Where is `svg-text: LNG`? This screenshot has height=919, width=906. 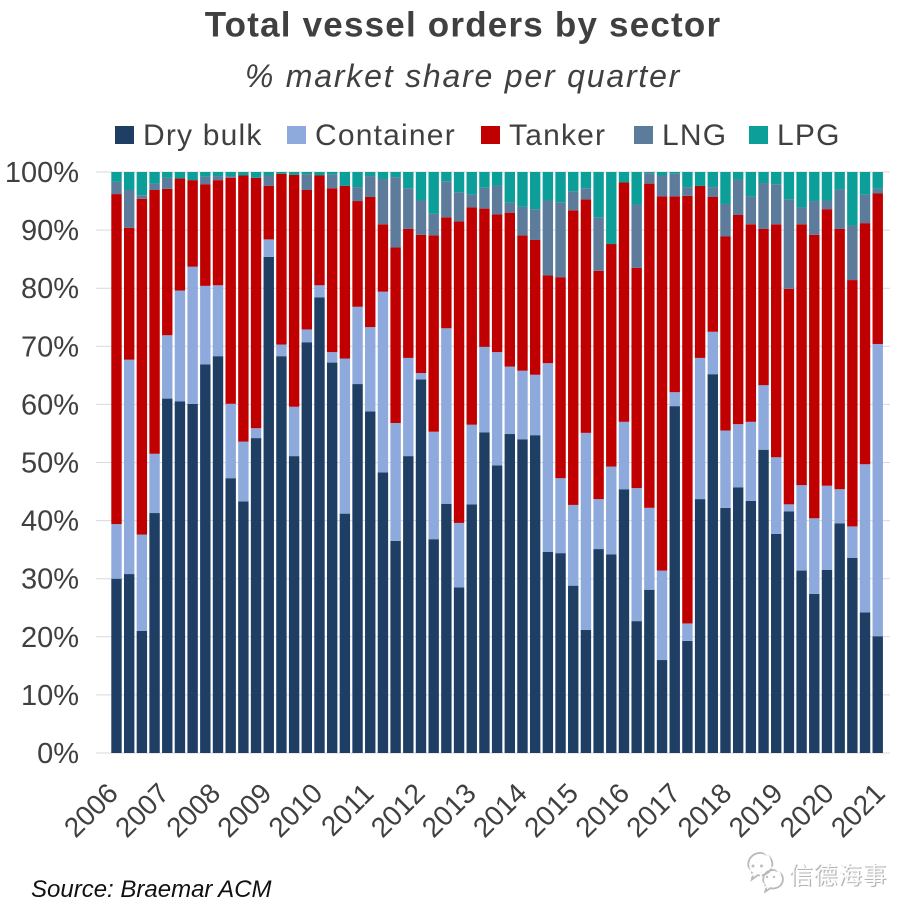 svg-text: LNG is located at coordinates (694, 135).